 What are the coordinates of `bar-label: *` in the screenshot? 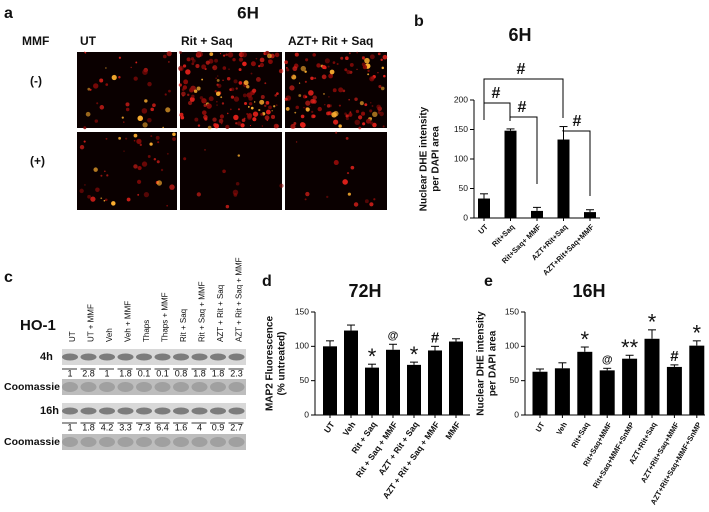 It's located at (652, 322).